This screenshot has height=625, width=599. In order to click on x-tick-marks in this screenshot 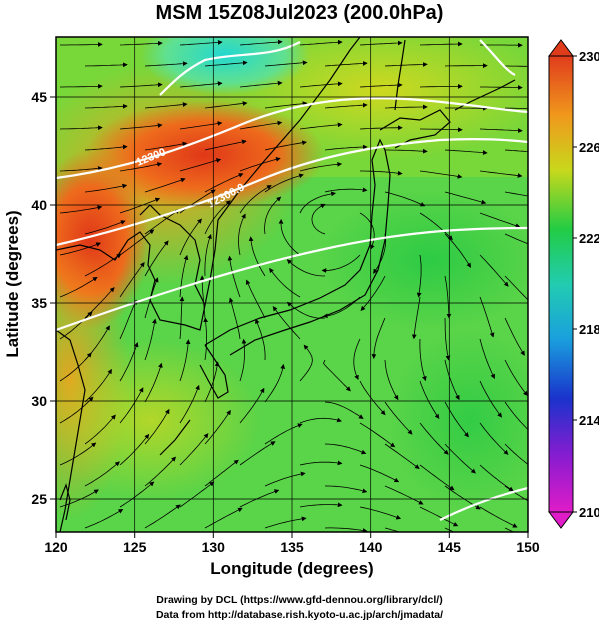, I will do `click(292, 535)`.